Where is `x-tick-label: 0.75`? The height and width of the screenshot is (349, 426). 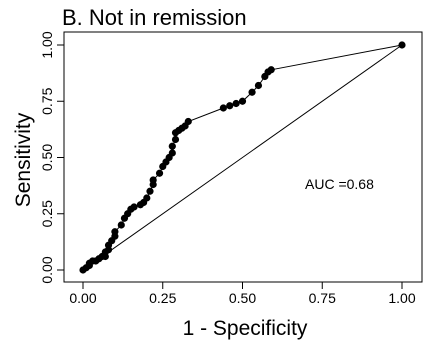
x-tick-label: 0.75 is located at coordinates (322, 298).